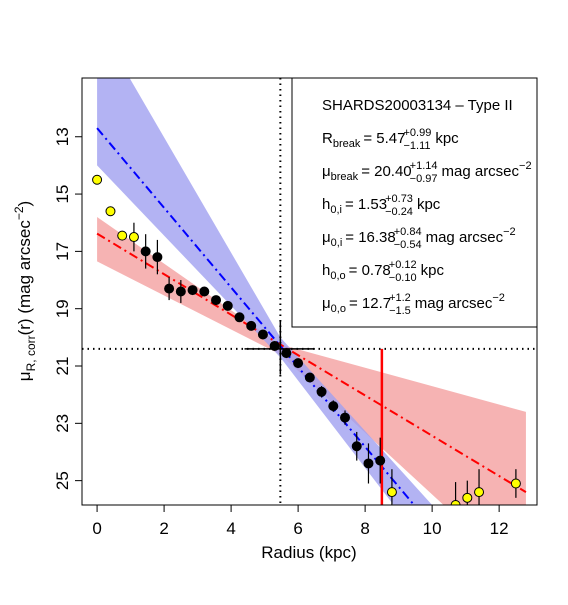  What do you see at coordinates (96, 528) in the screenshot?
I see `x-tick-label: 0` at bounding box center [96, 528].